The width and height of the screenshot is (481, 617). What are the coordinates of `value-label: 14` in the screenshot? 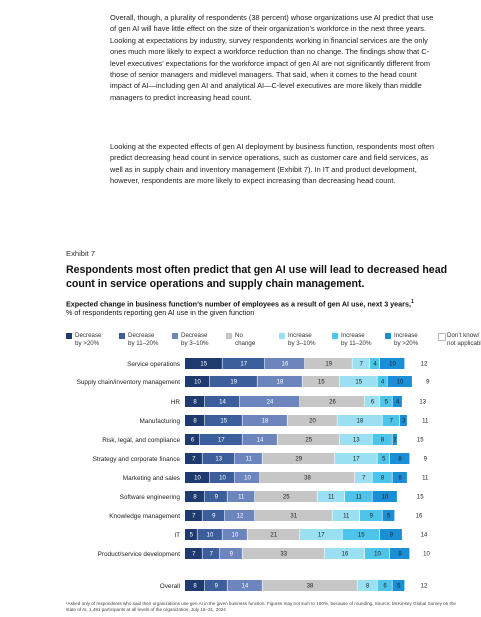 It's located at (260, 441).